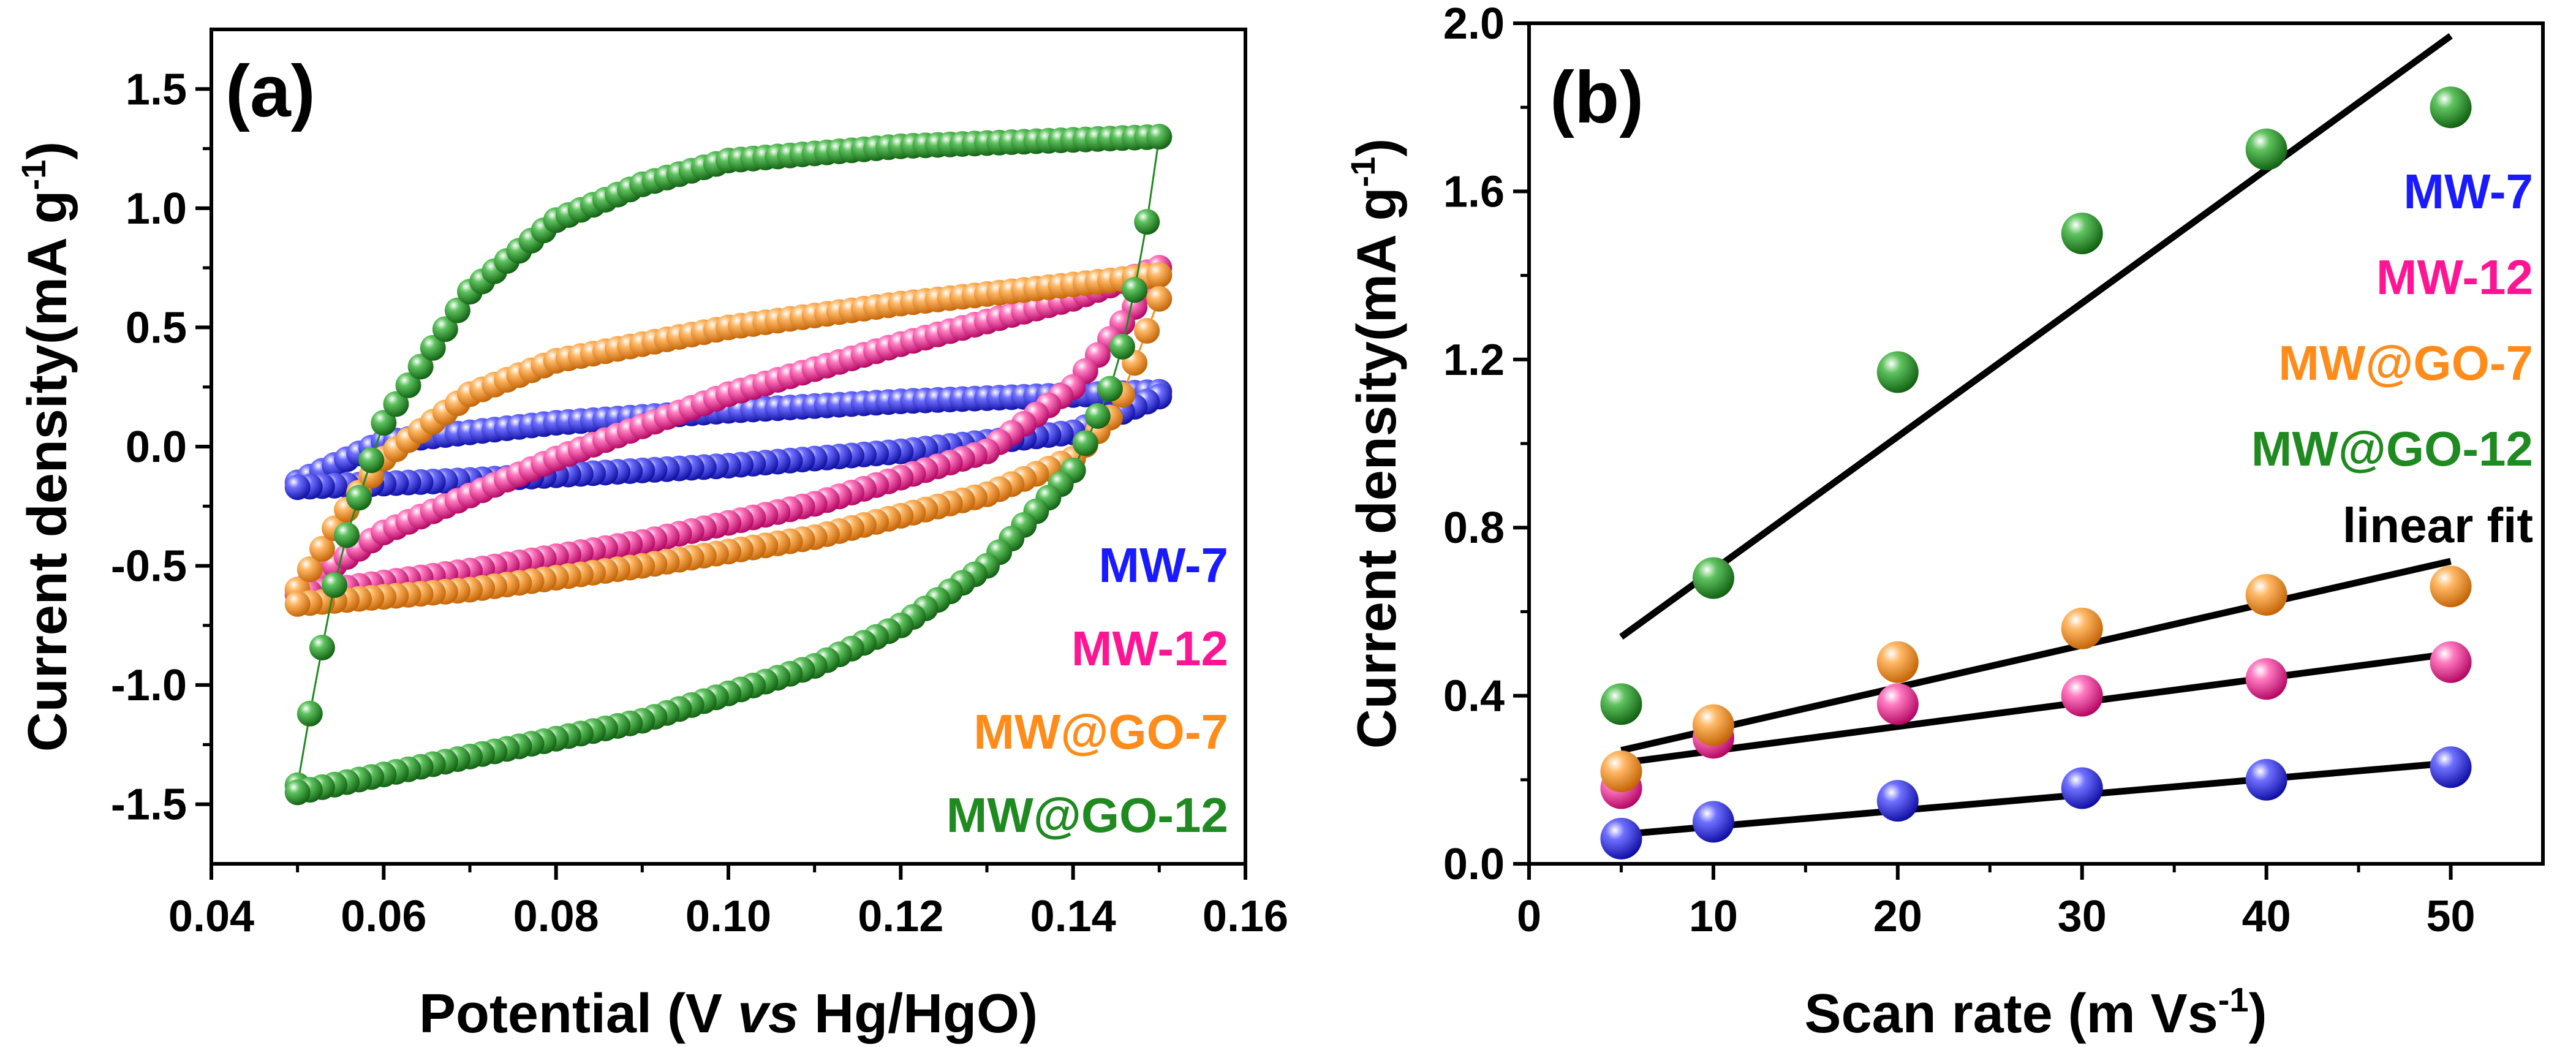 This screenshot has height=1047, width=2576. I want to click on x-tick-label: 30, so click(2082, 916).